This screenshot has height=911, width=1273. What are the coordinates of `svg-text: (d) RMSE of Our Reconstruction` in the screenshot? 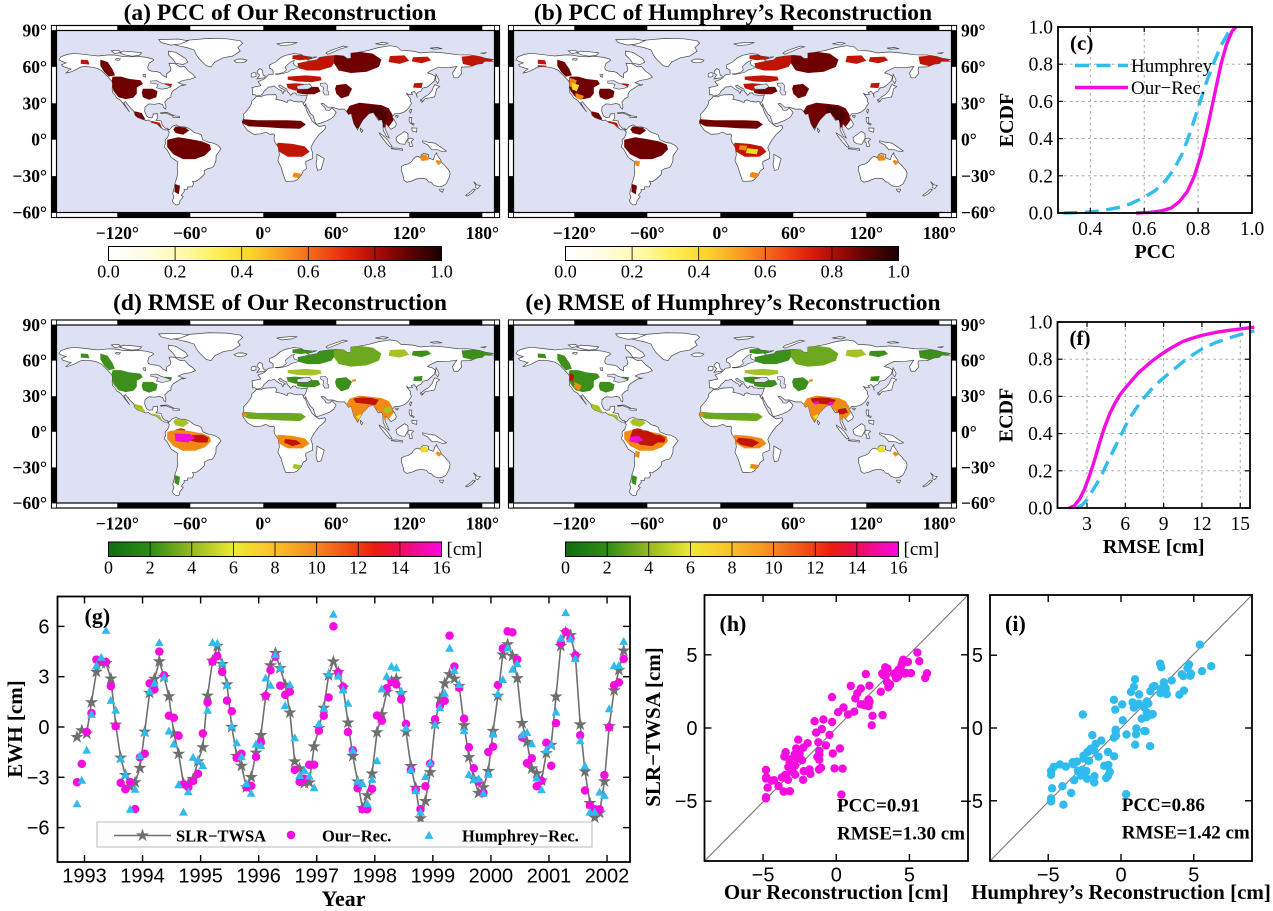 It's located at (280, 303).